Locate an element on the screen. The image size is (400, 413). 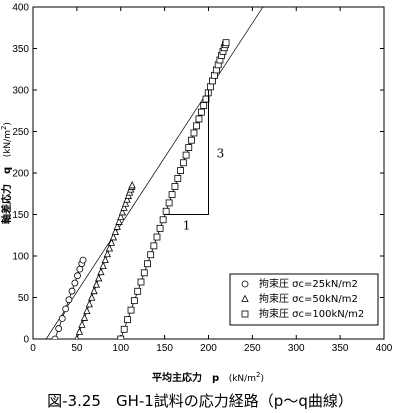
y-tick-label: 50 is located at coordinates (24, 298).